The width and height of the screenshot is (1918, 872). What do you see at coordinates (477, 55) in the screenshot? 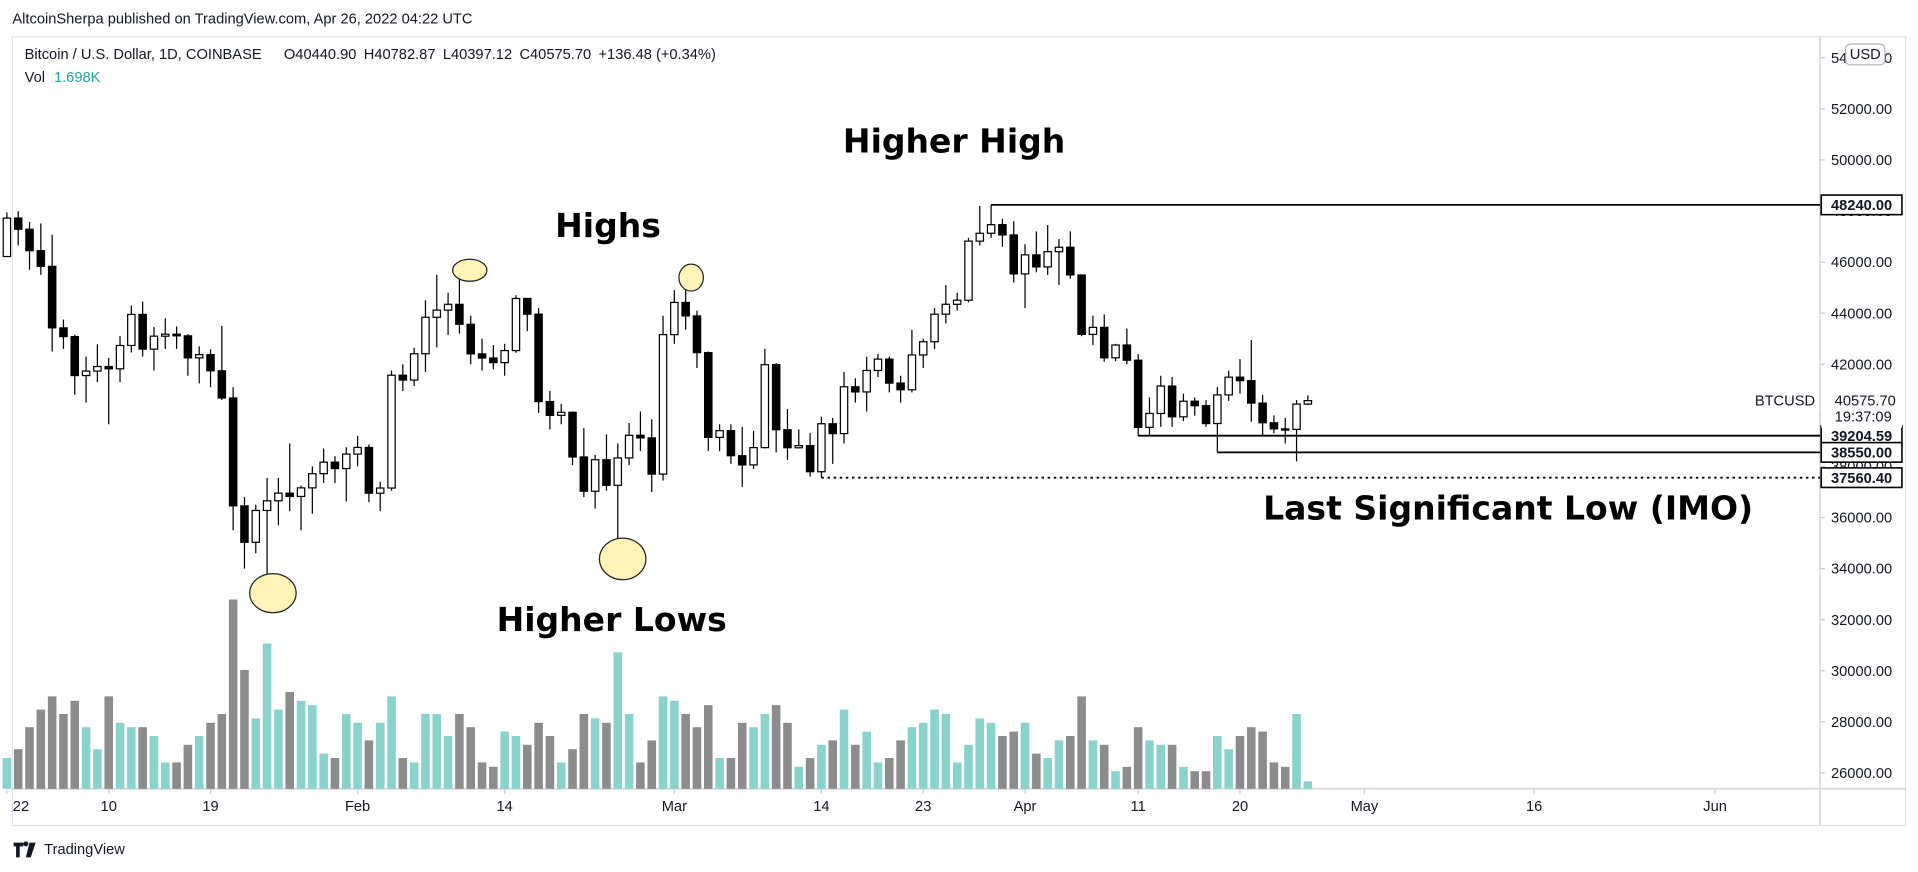
I see `ohlc-item: L40397.12` at bounding box center [477, 55].